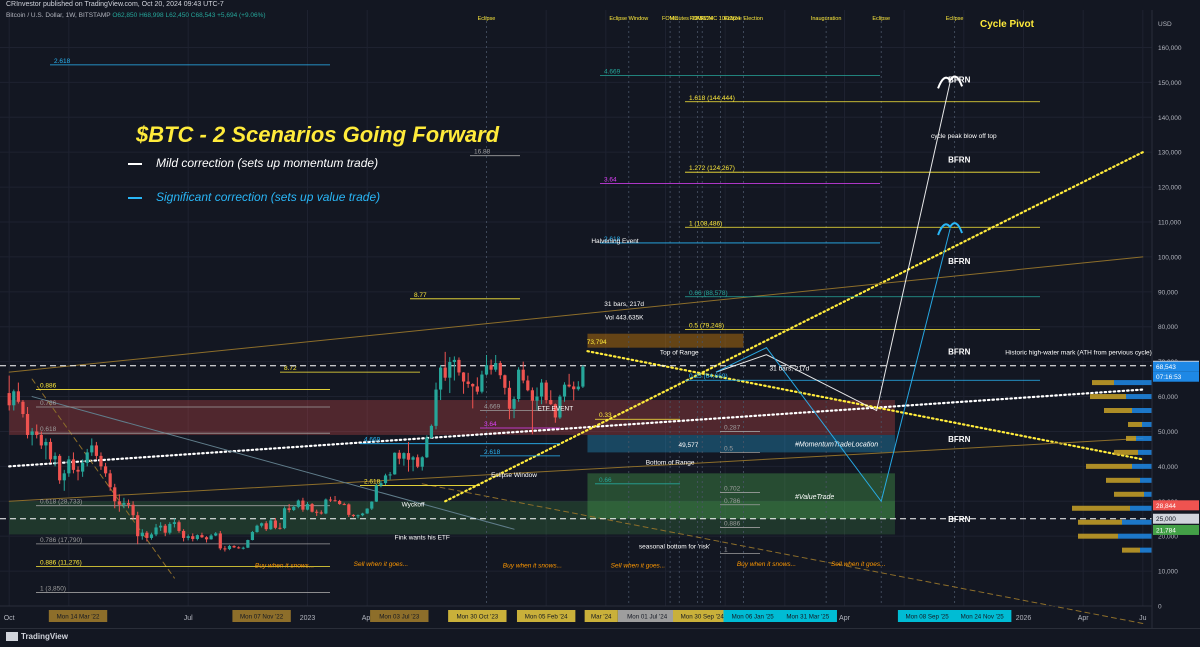  I want to click on zone-label: #ValueTrade, so click(814, 497).